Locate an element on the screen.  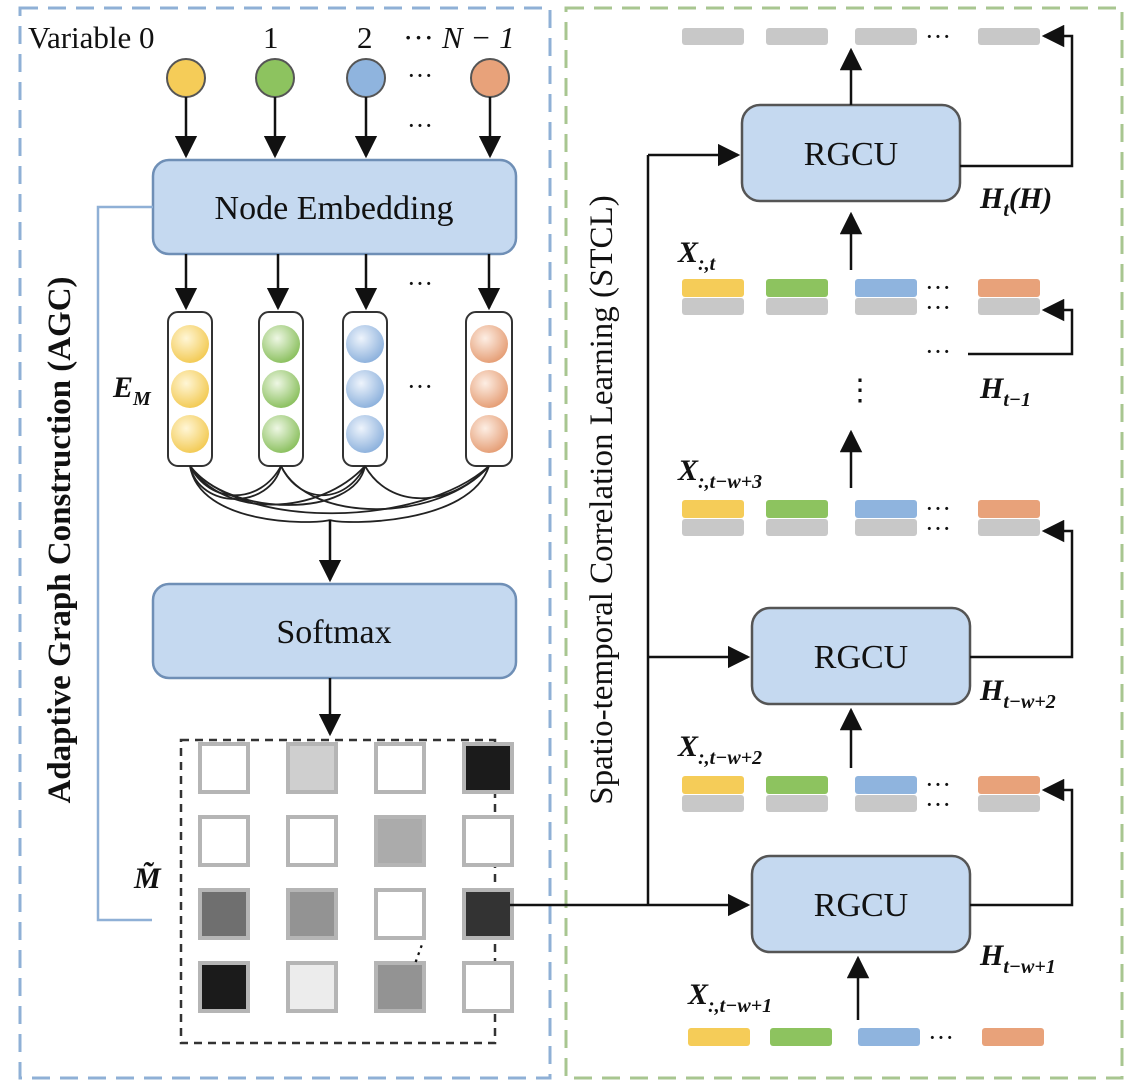
output-row-dots: ··· is located at coordinates (938, 36).